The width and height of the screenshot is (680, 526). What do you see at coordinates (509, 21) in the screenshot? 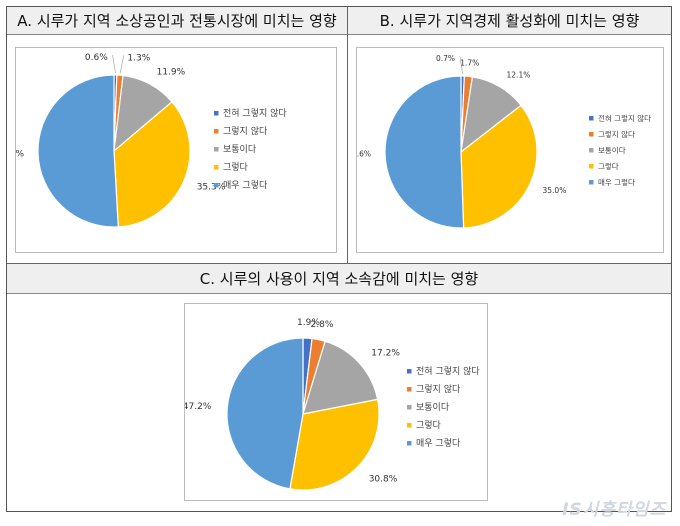
I see `panel-b-title: B. 시루가 지역경제 활성화에 미치는 영향` at bounding box center [509, 21].